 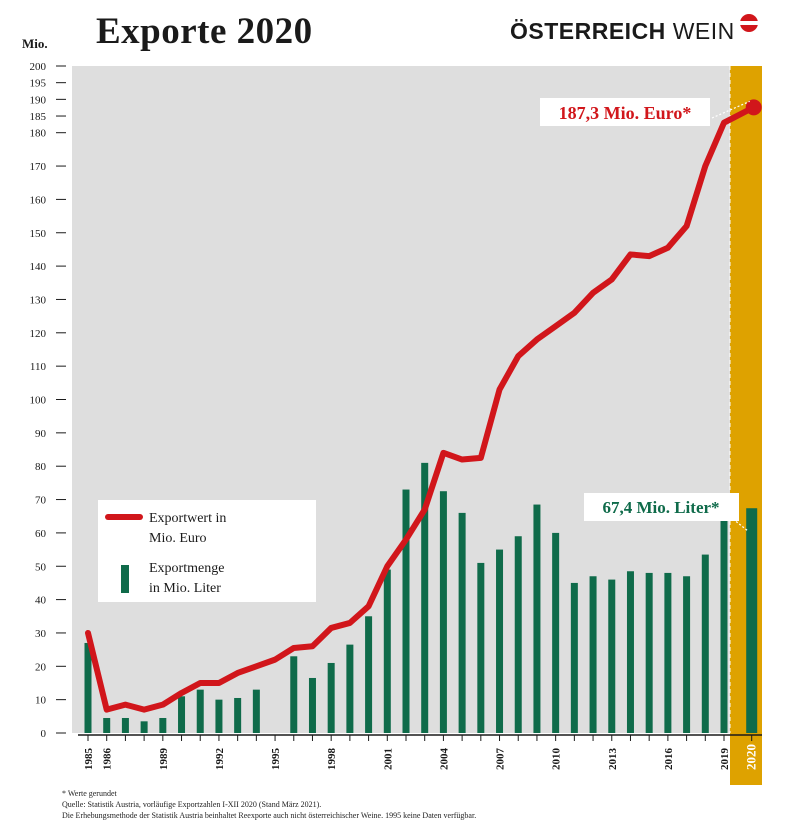 I want to click on y-tick-label: 180, so click(x=38, y=134).